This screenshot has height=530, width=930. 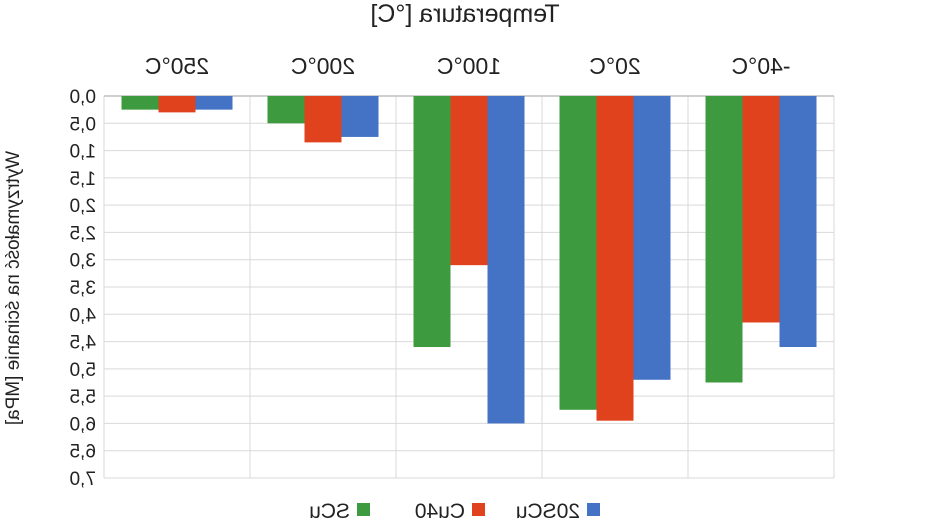 What do you see at coordinates (177, 66) in the screenshot?
I see `x-tick-label: 250°C` at bounding box center [177, 66].